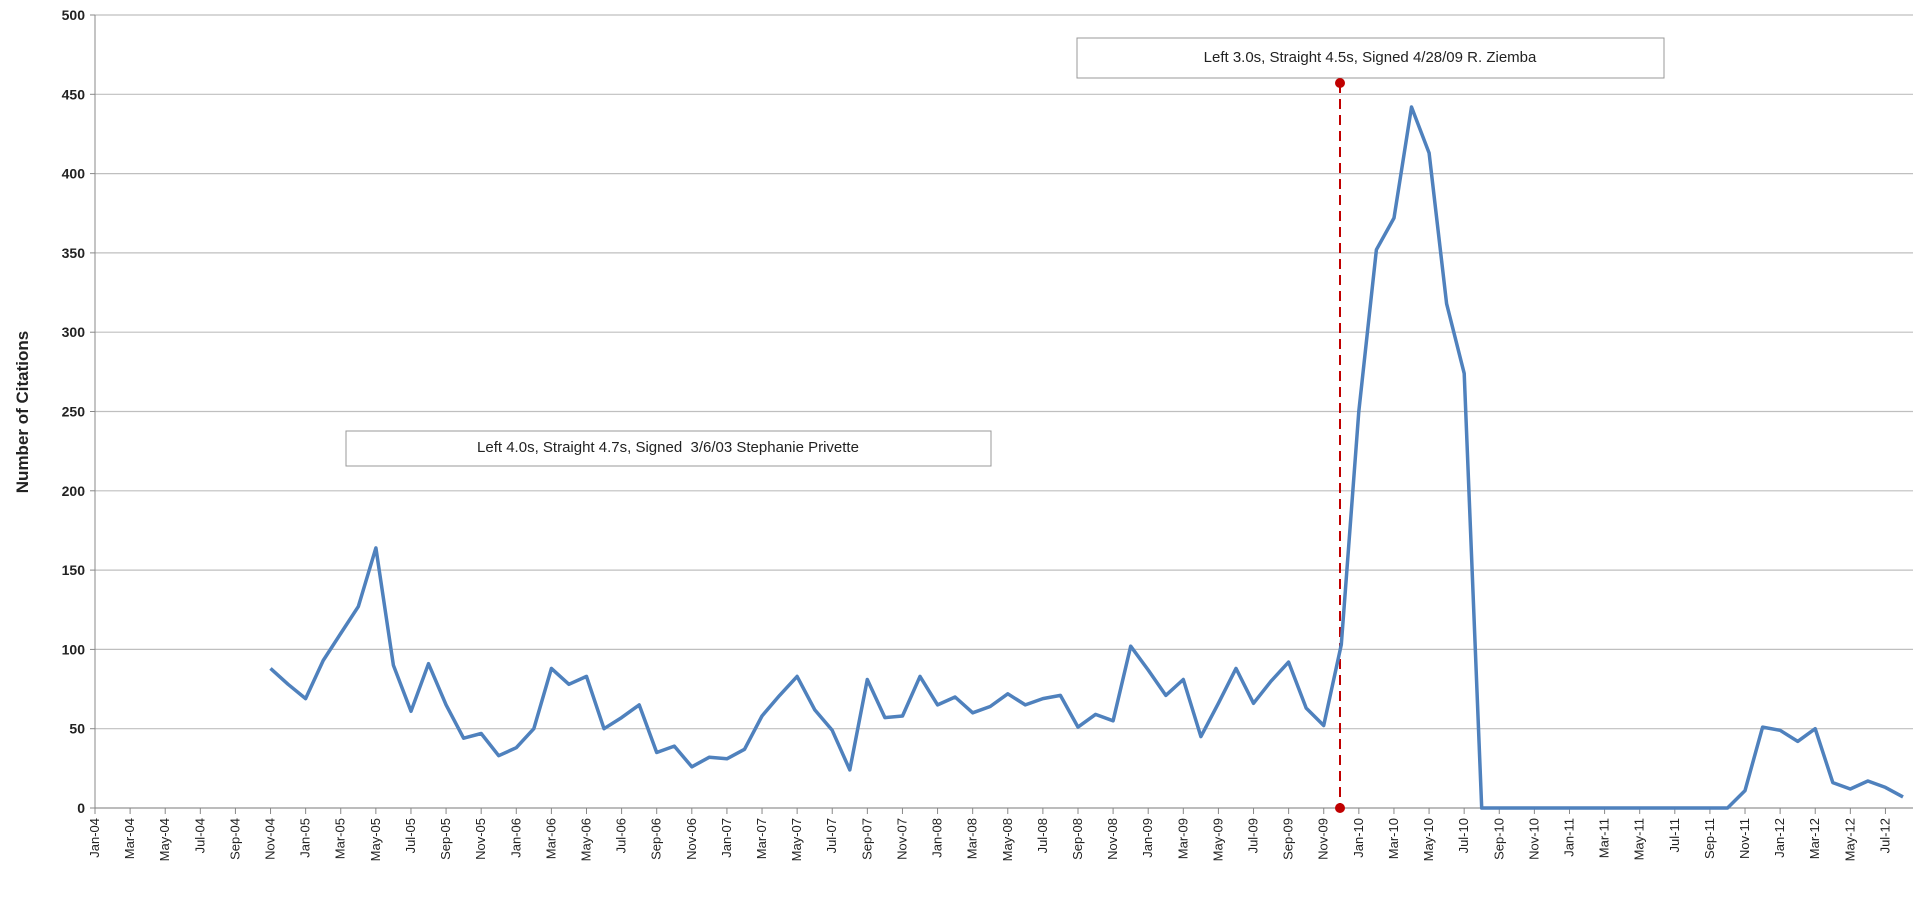  I want to click on y-tick-label: 0, so click(81, 808).